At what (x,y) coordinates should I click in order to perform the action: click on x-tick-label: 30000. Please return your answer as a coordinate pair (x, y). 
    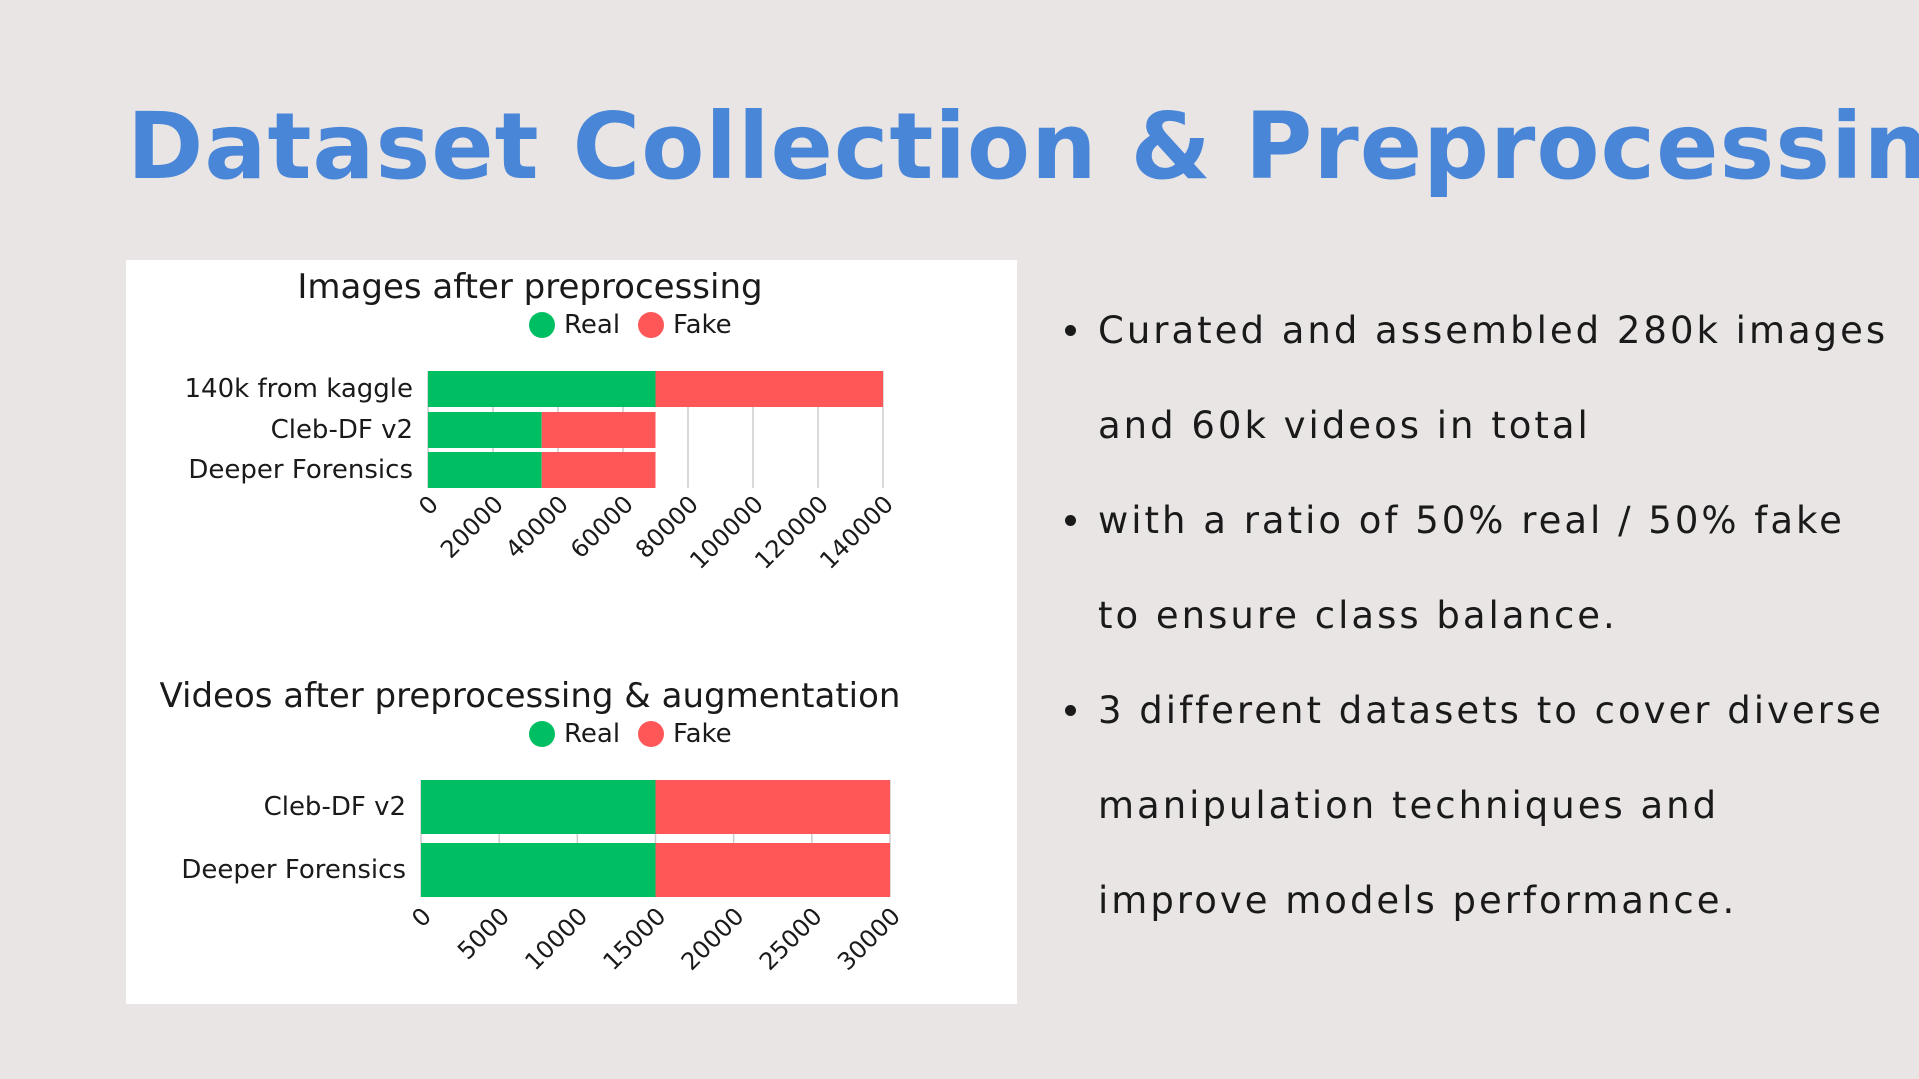
    Looking at the image, I should click on (869, 939).